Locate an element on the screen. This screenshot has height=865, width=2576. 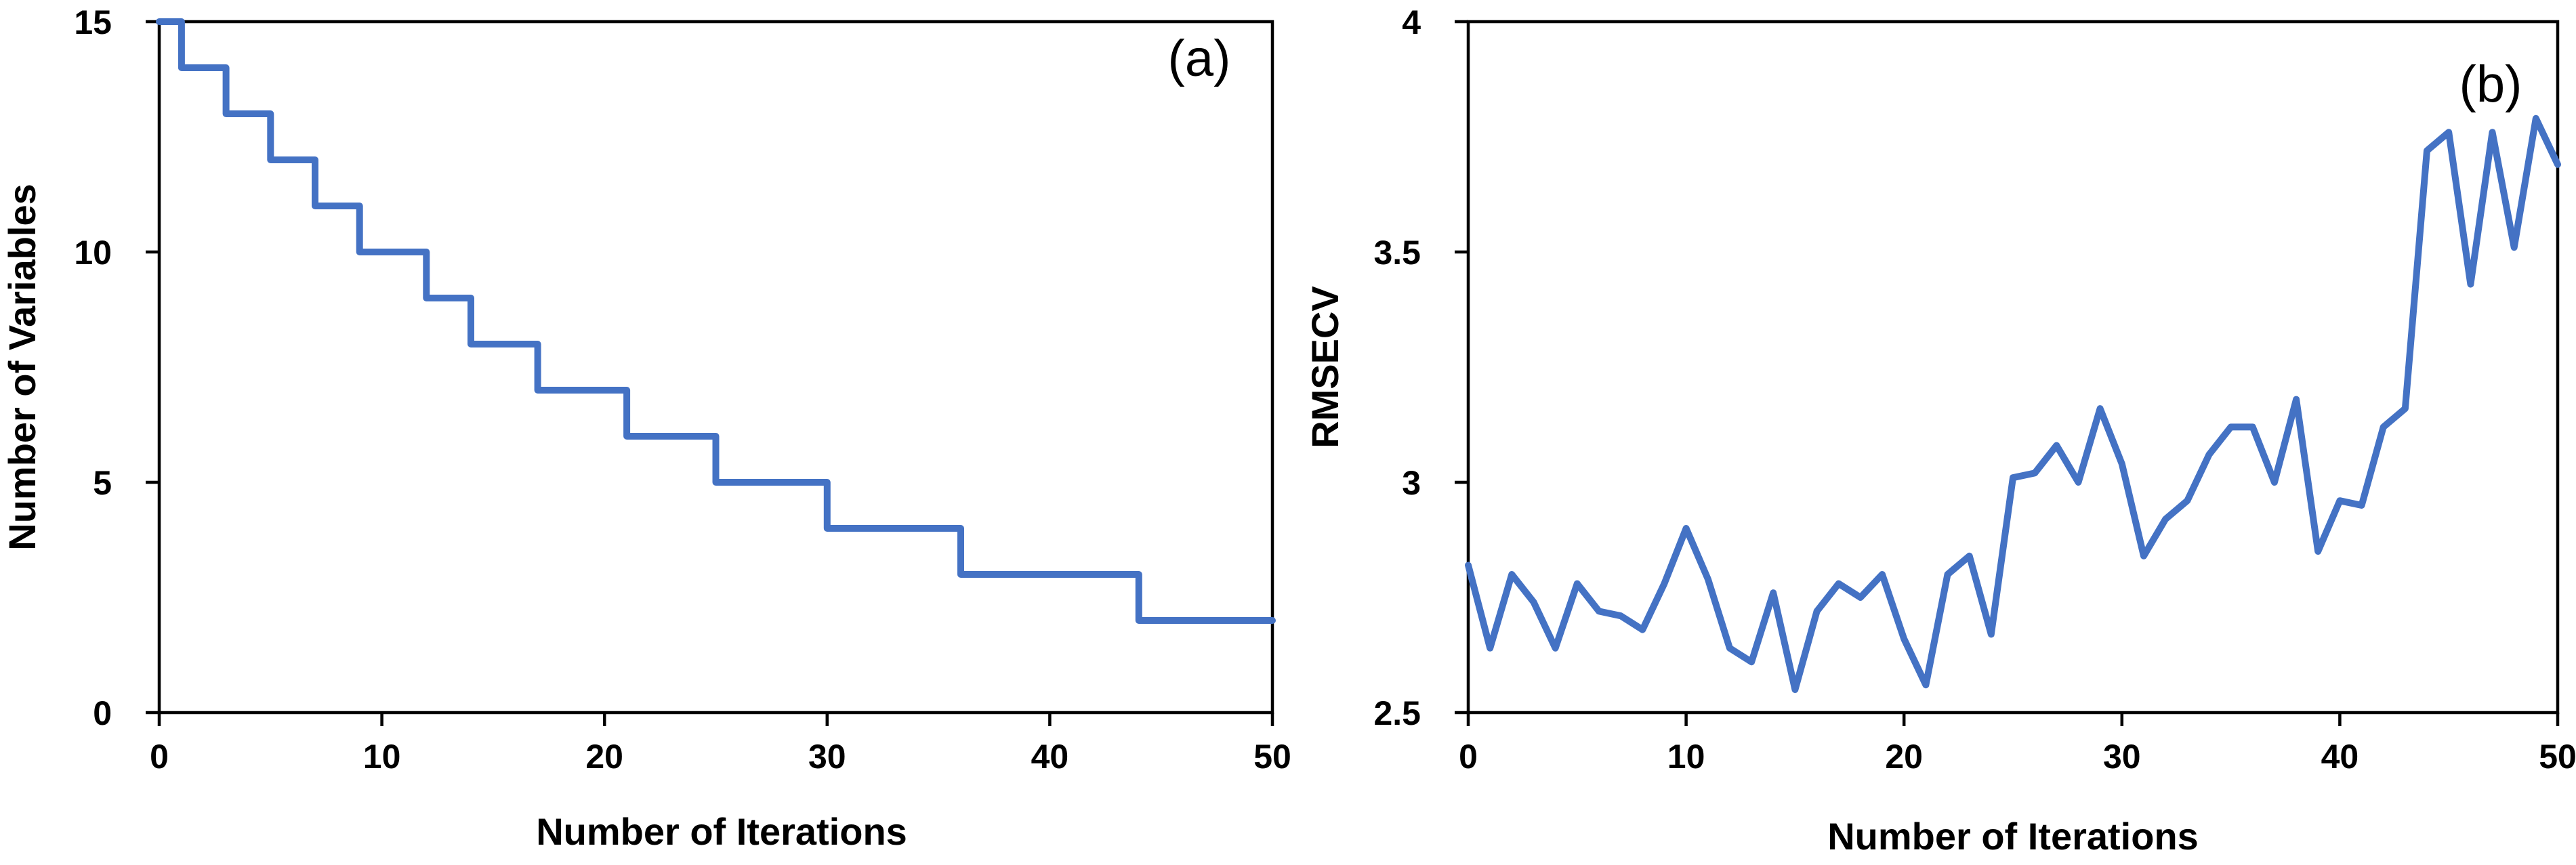
y-tick-label: 3.5 is located at coordinates (1397, 253).